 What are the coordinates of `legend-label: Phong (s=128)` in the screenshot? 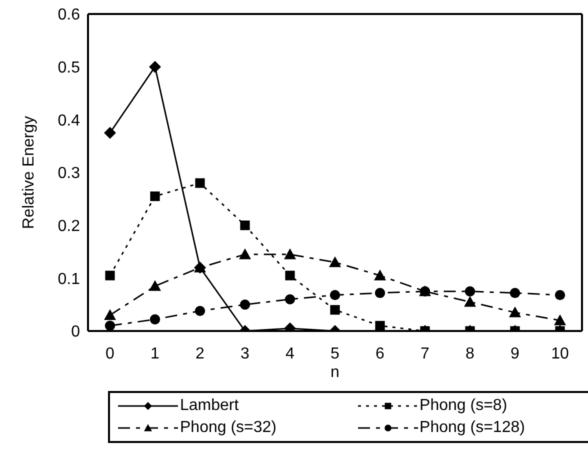 It's located at (472, 428).